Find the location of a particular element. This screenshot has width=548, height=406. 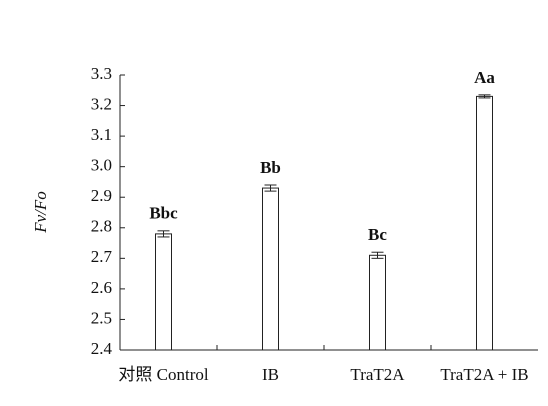

y-tick-label: 2.6 is located at coordinates (101, 287).